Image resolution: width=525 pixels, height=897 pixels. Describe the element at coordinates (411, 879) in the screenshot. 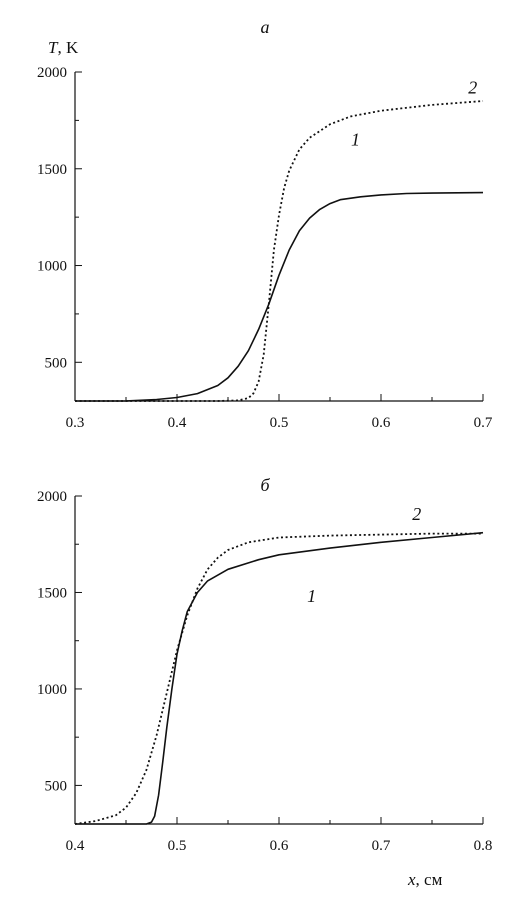

I see `x-axis-symbol: x` at that location.